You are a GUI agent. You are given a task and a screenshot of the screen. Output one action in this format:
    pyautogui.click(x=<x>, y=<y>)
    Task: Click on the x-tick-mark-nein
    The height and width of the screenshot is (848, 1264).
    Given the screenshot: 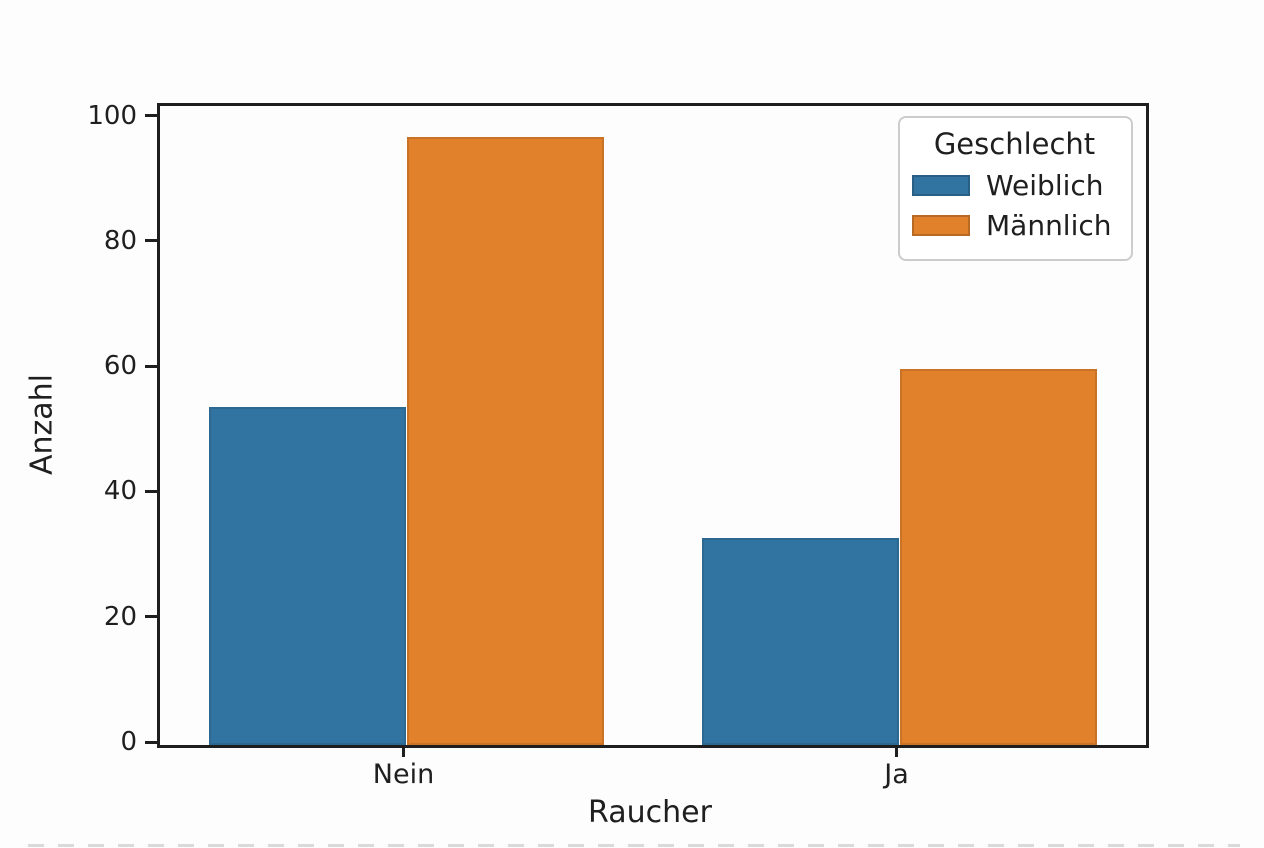 What is the action you would take?
    pyautogui.click(x=403, y=751)
    